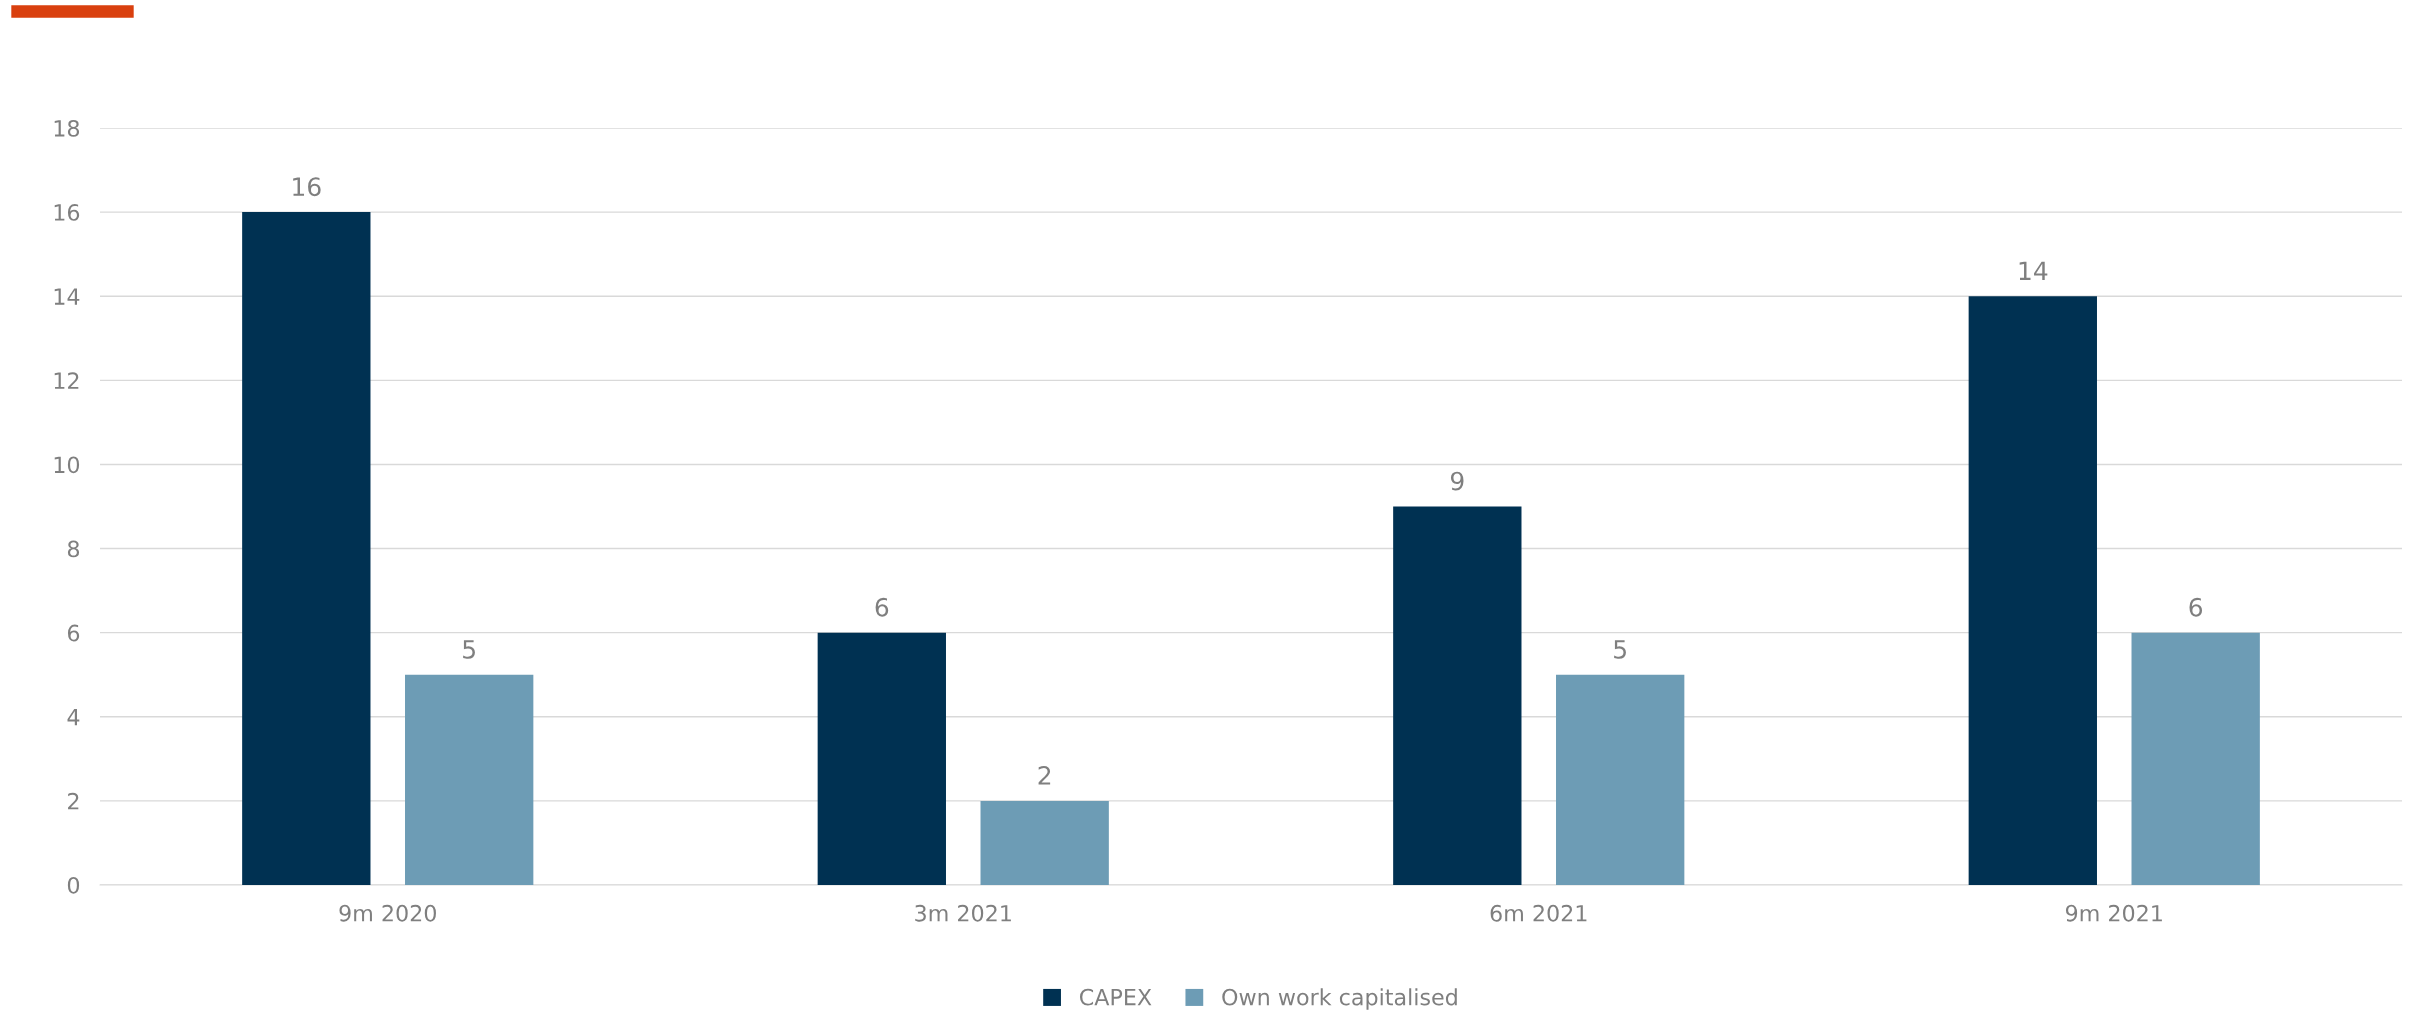 The height and width of the screenshot is (1020, 2425). What do you see at coordinates (963, 913) in the screenshot?
I see `x-tick-label: 3m 2021` at bounding box center [963, 913].